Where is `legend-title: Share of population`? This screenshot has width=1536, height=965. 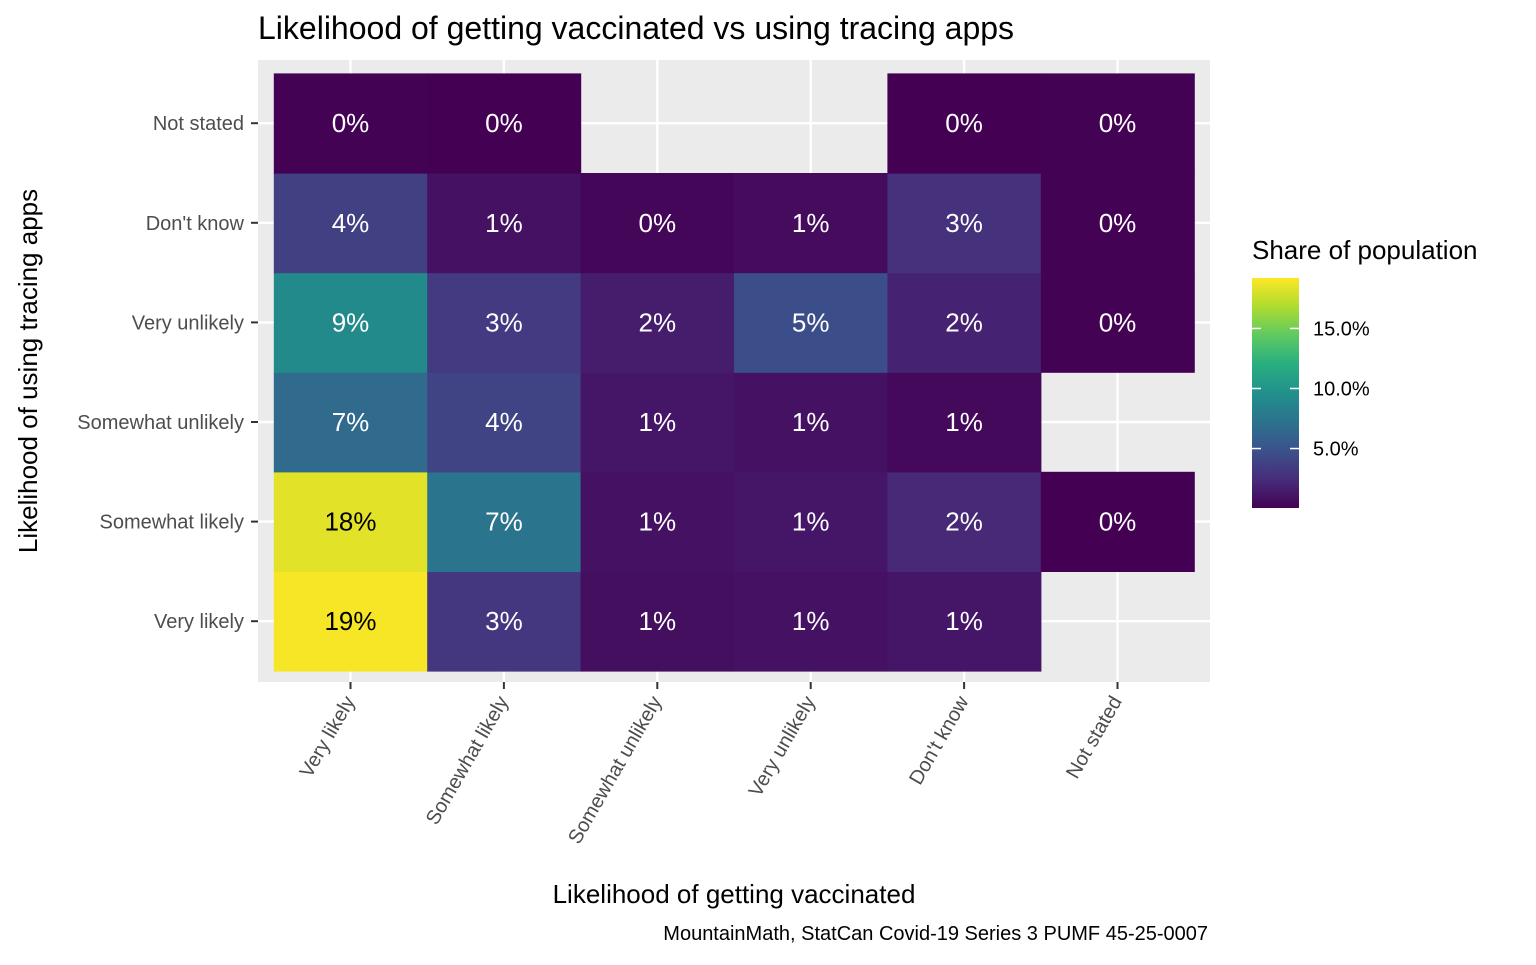
legend-title: Share of population is located at coordinates (1365, 250).